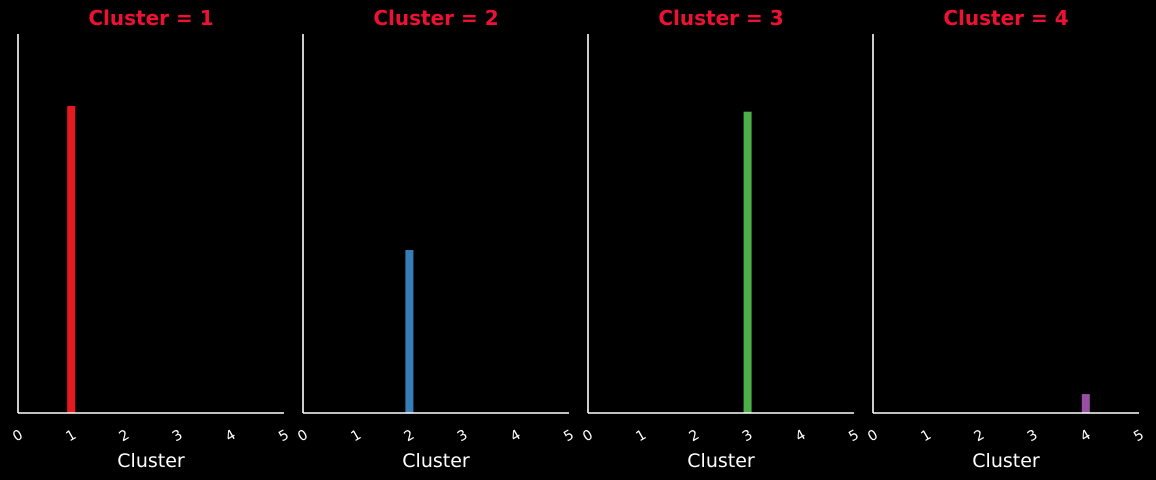 The height and width of the screenshot is (480, 1156). What do you see at coordinates (435, 18) in the screenshot?
I see `panel-title: Cluster = 2` at bounding box center [435, 18].